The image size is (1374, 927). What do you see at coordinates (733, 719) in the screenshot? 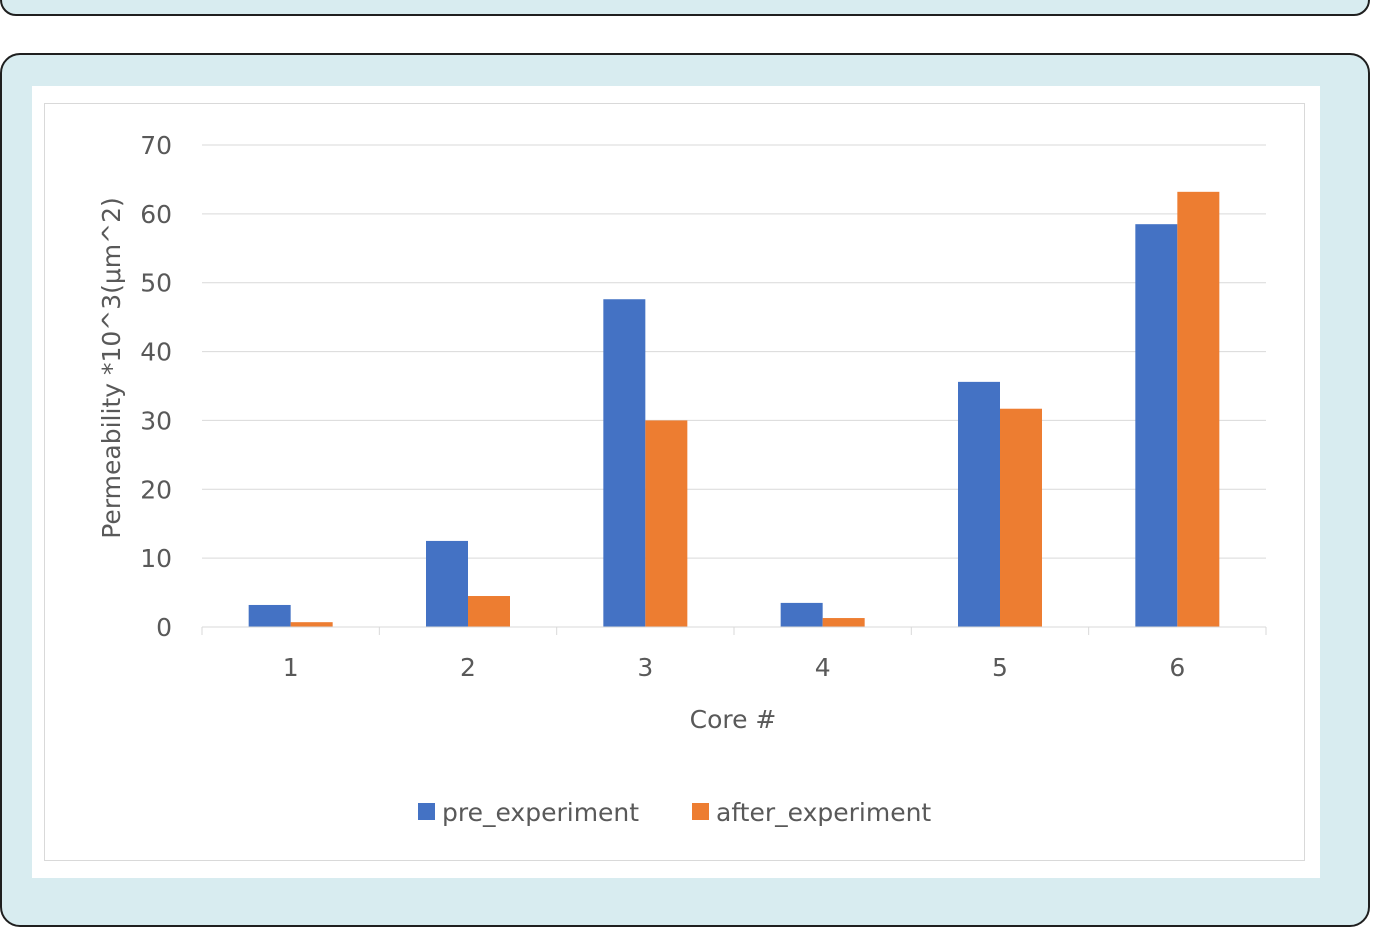
I see `x-axis-title: Core #` at bounding box center [733, 719].